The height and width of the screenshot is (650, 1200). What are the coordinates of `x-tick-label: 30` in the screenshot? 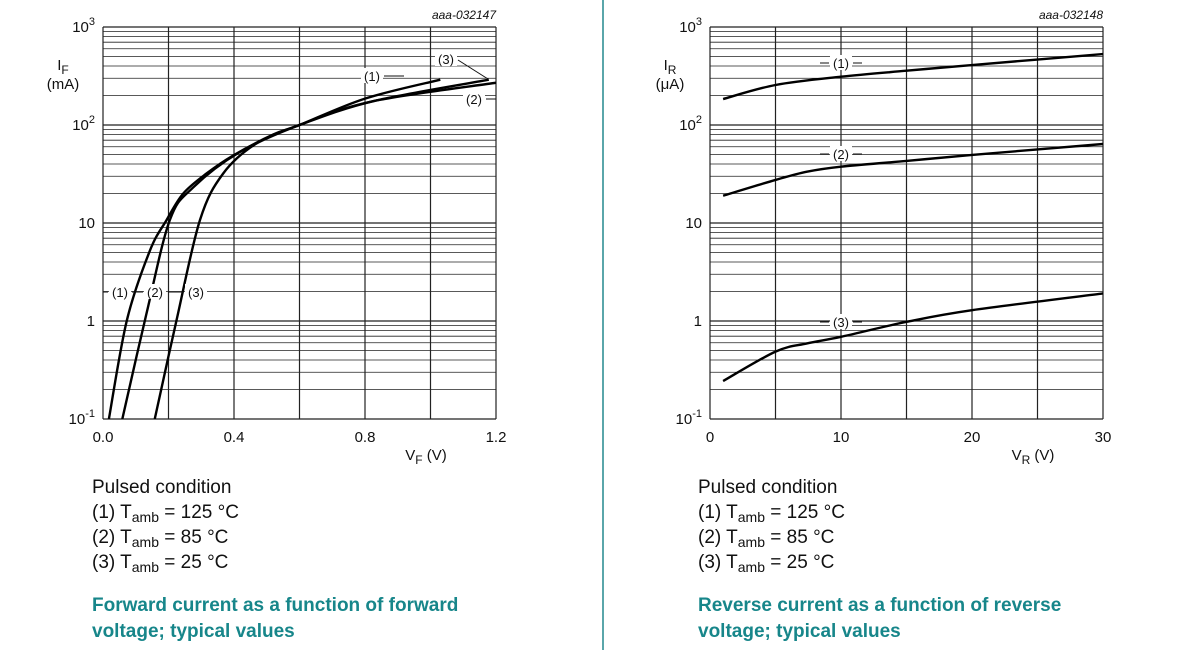 It's located at (1103, 437).